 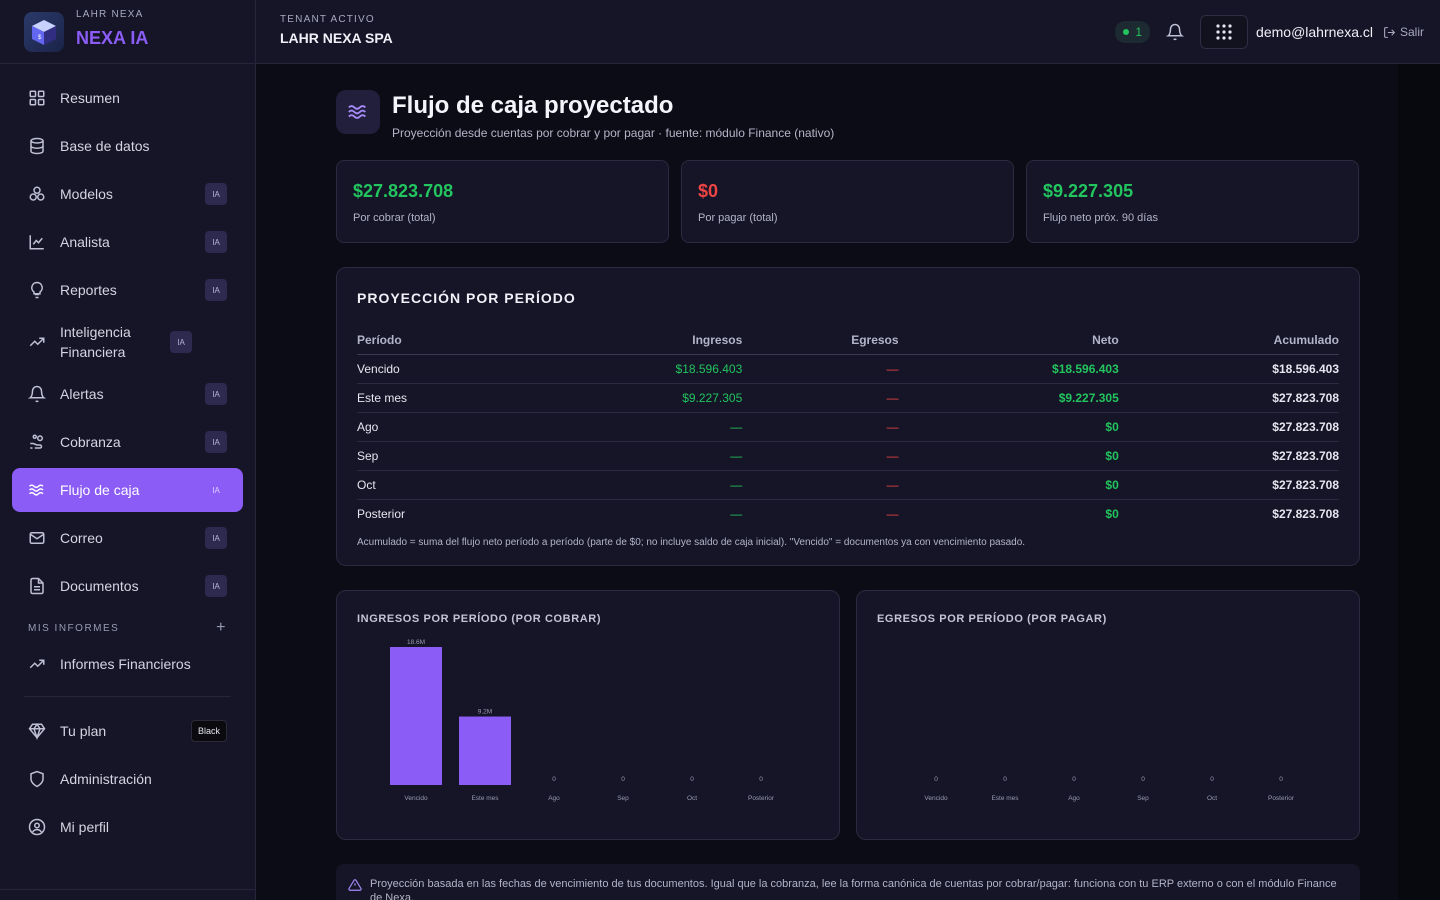 I want to click on sidebar-item-flujo-de-caja: Flujo de caja IA, so click(x=127, y=490).